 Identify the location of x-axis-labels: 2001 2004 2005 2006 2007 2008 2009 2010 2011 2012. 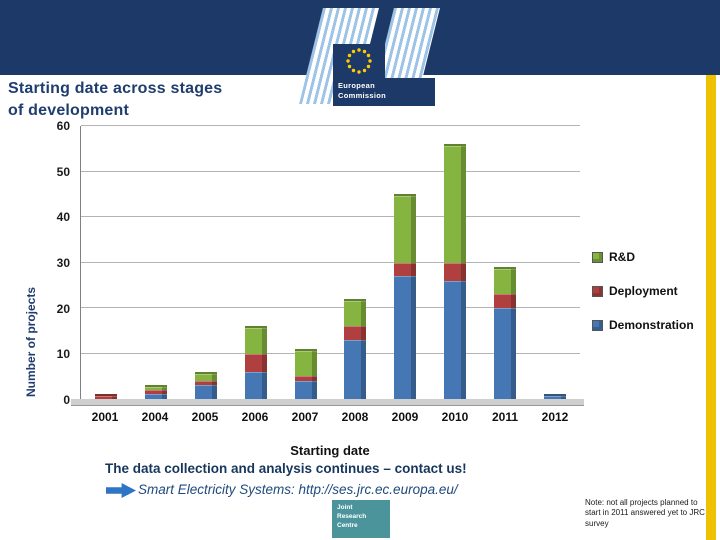
(330, 414).